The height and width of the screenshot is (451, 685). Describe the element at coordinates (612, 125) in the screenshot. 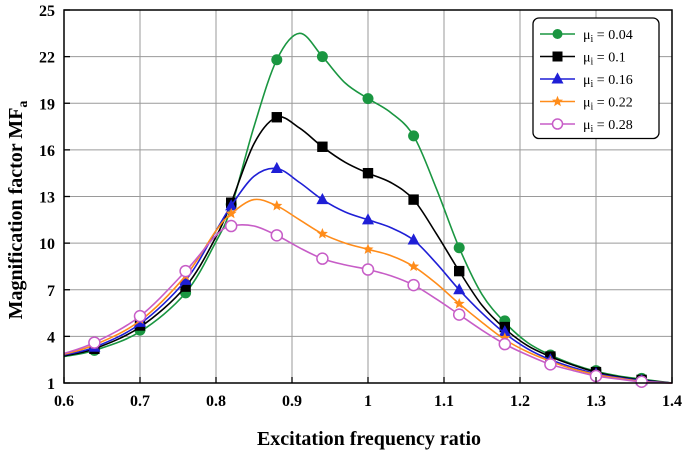

I see `legend-value: = 0.28` at that location.